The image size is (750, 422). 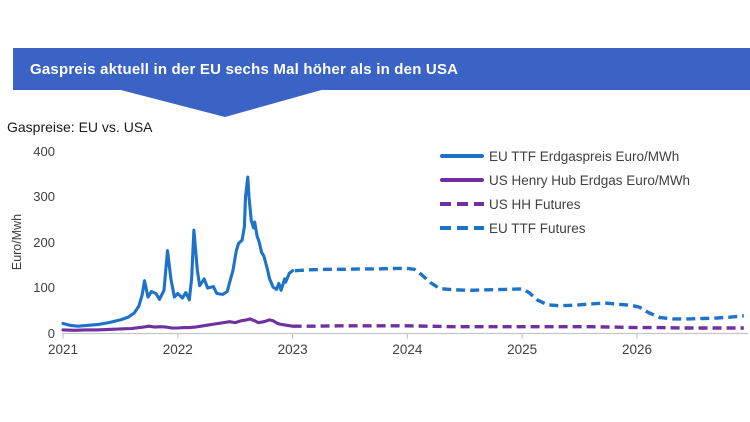 What do you see at coordinates (637, 349) in the screenshot?
I see `x-tick-label: 2026` at bounding box center [637, 349].